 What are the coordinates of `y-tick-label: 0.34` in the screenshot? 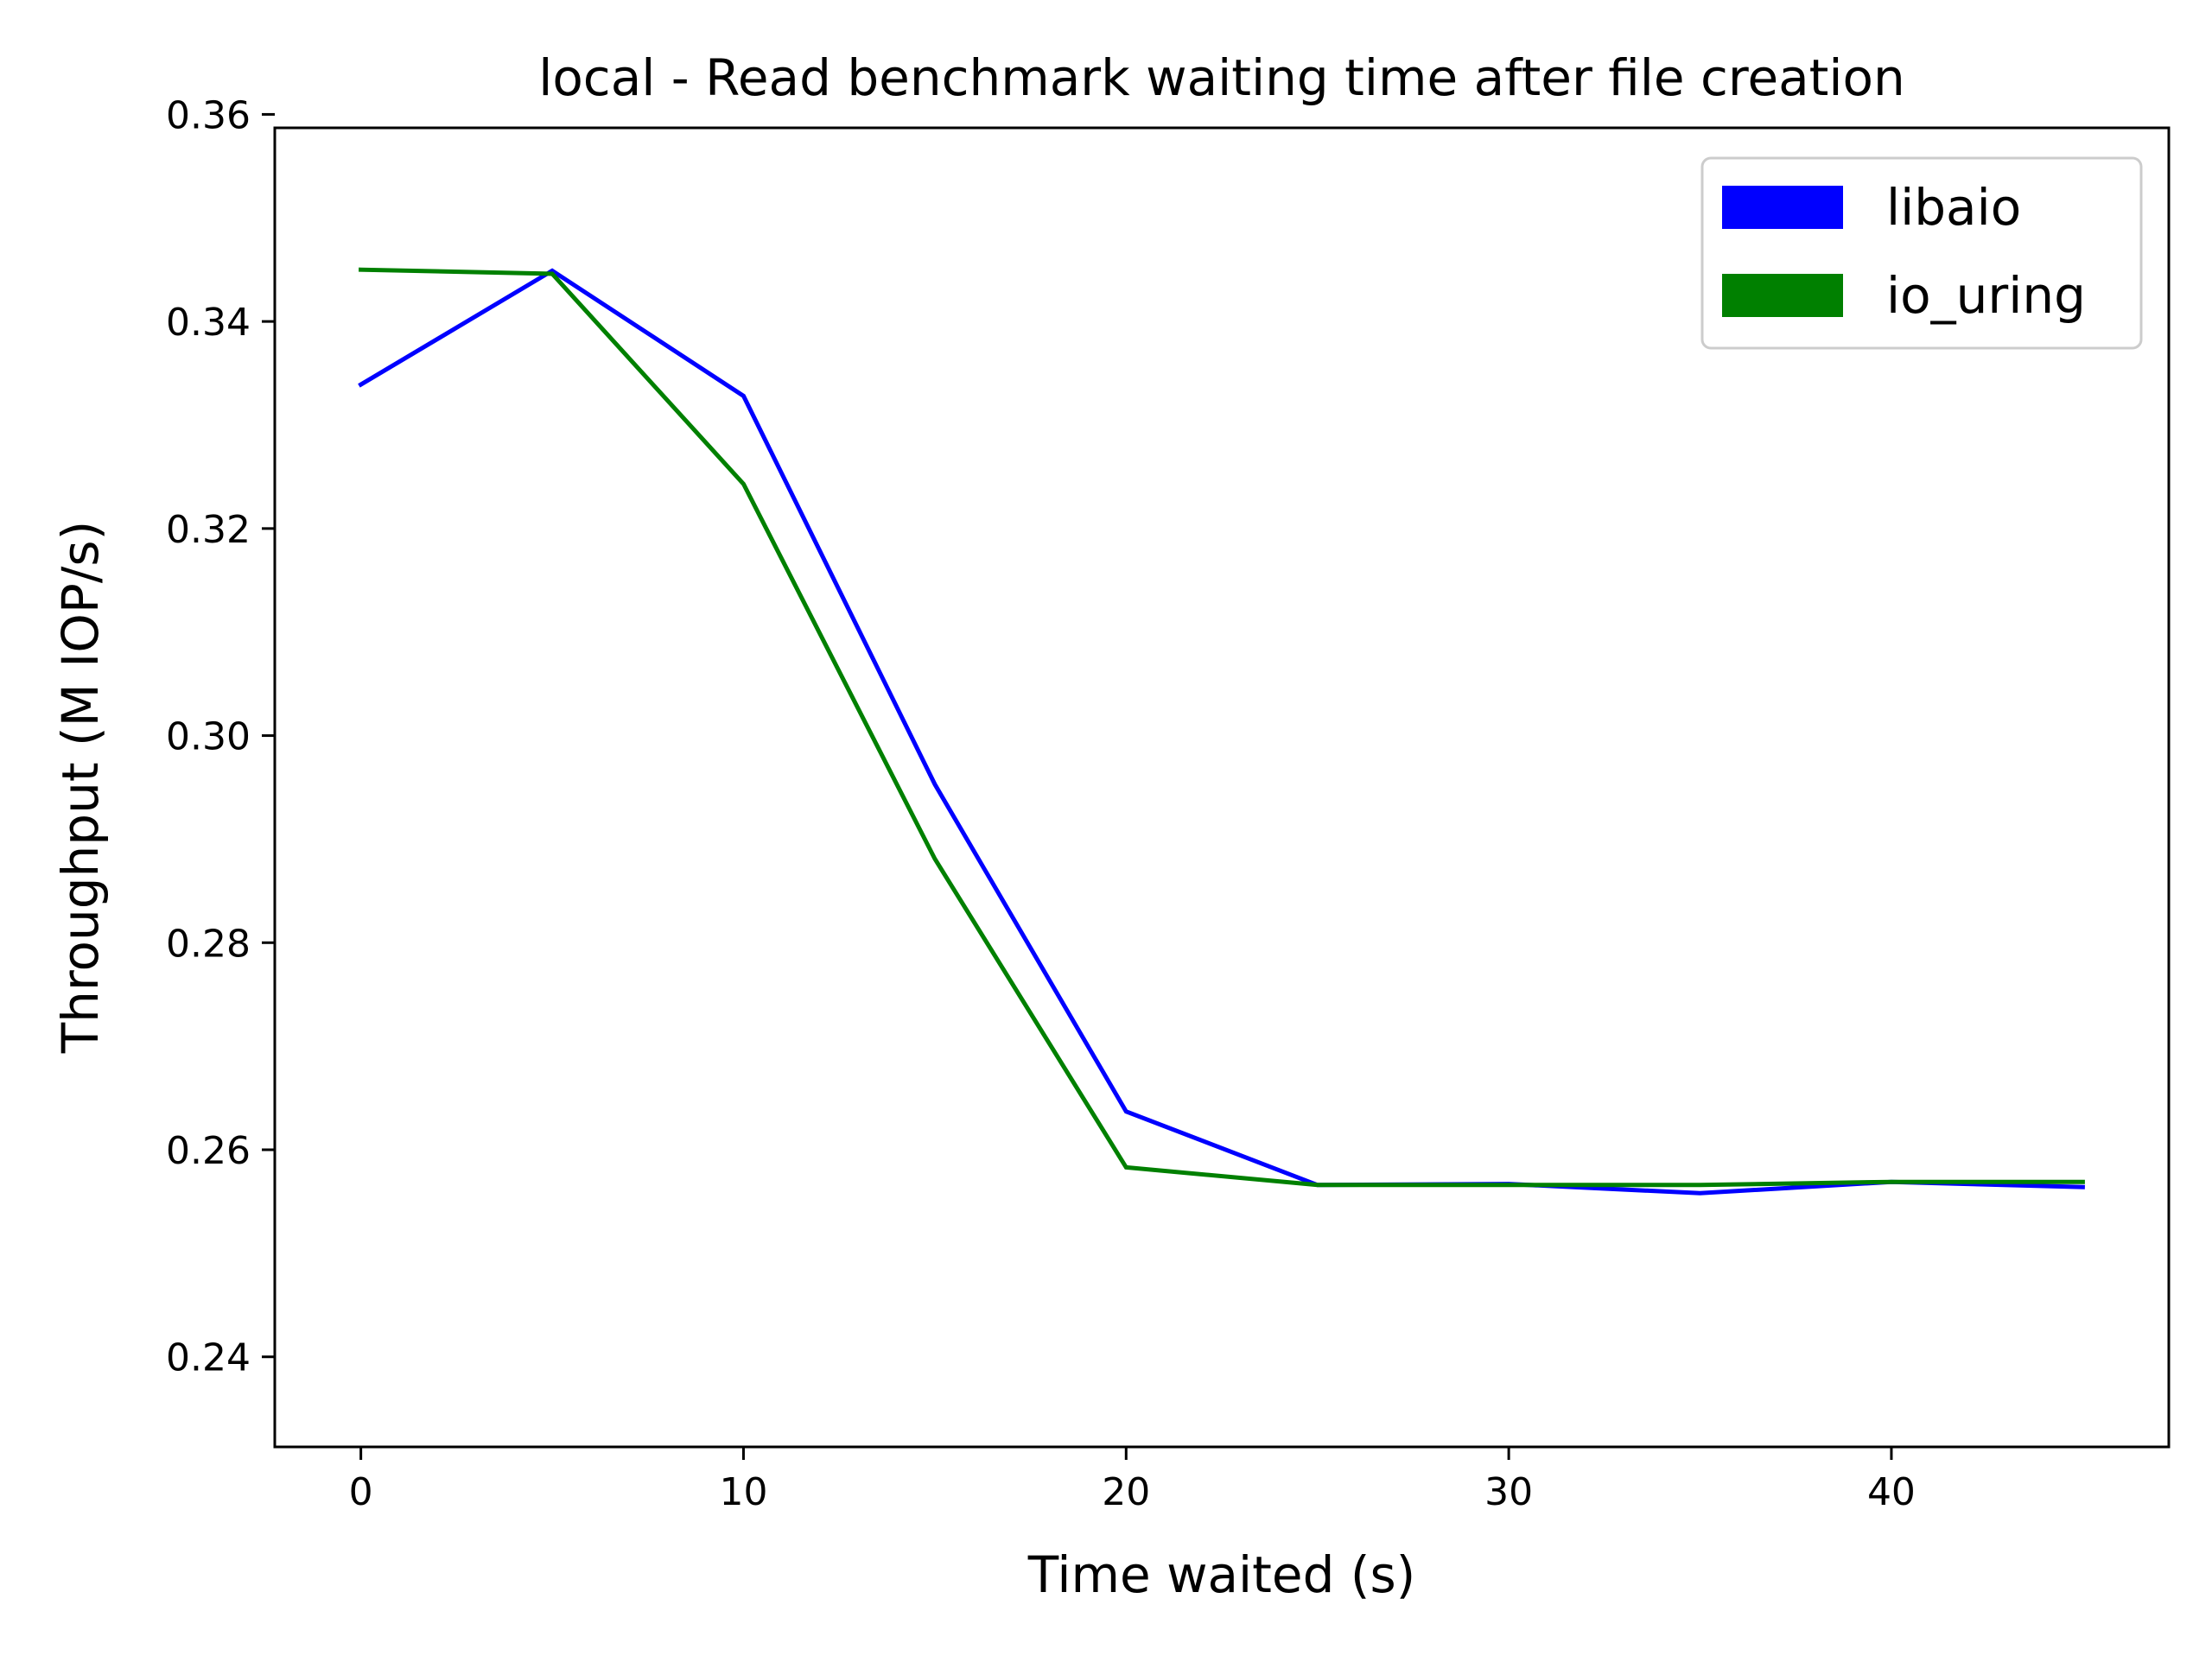 It's located at (208, 323).